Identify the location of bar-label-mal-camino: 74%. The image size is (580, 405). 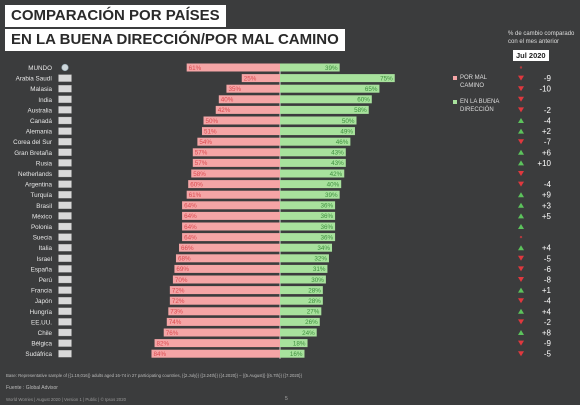
(175, 322).